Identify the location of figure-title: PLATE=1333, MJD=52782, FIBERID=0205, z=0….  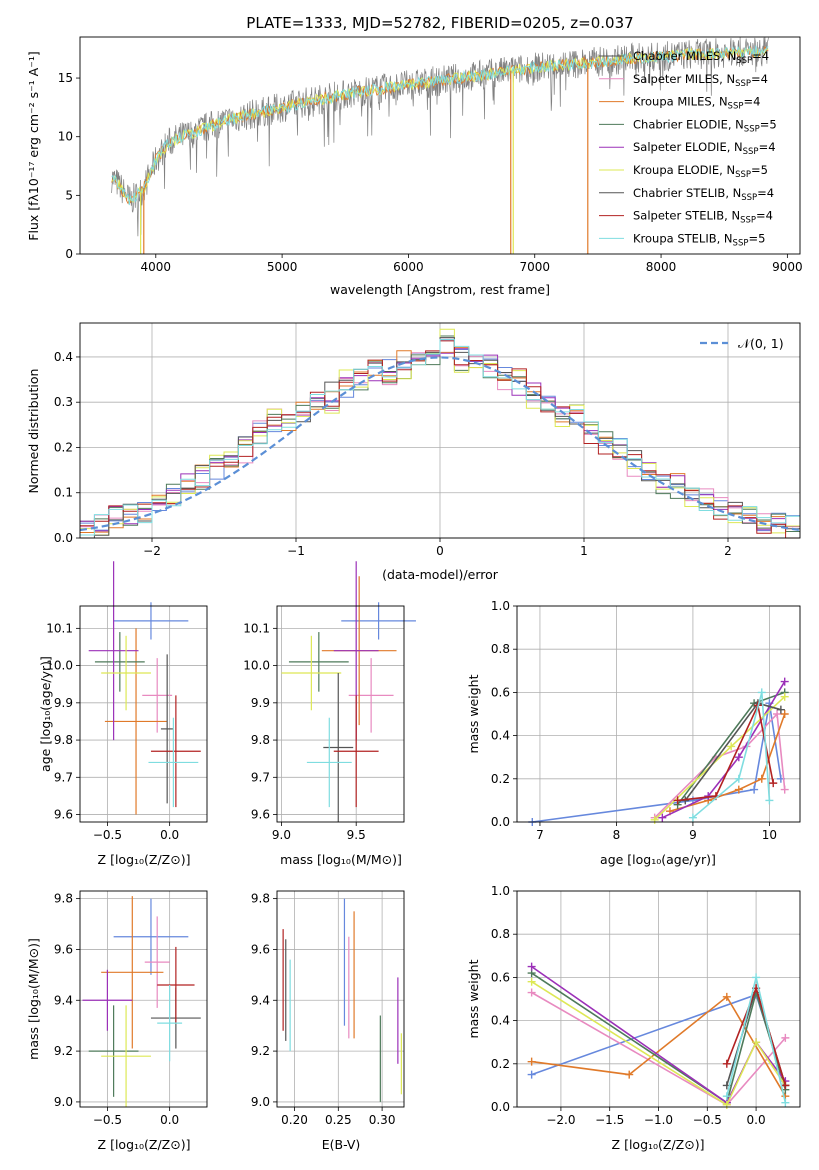
(439, 23).